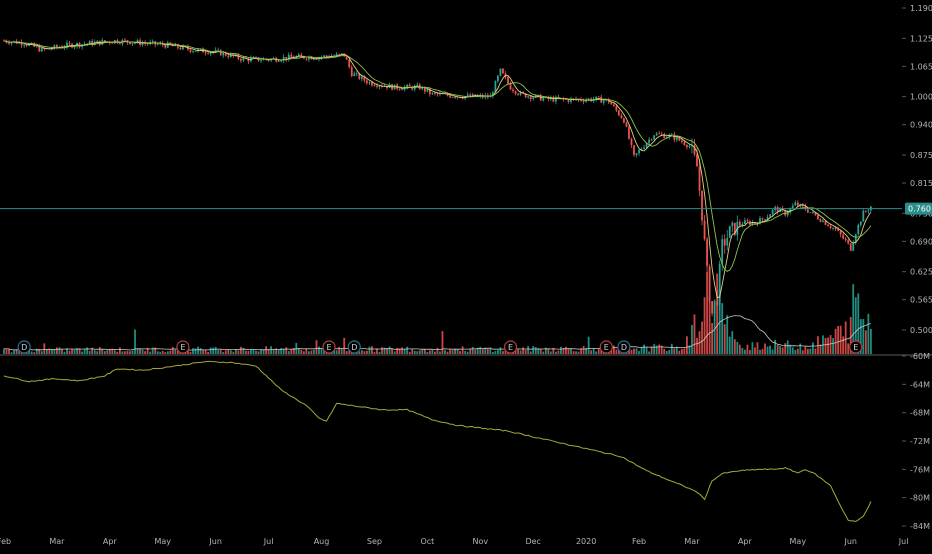 This screenshot has width=932, height=554. Describe the element at coordinates (916, 441) in the screenshot. I see `indicator-axis: -60M -64M -68M -72M -76M -80M -84M` at that location.